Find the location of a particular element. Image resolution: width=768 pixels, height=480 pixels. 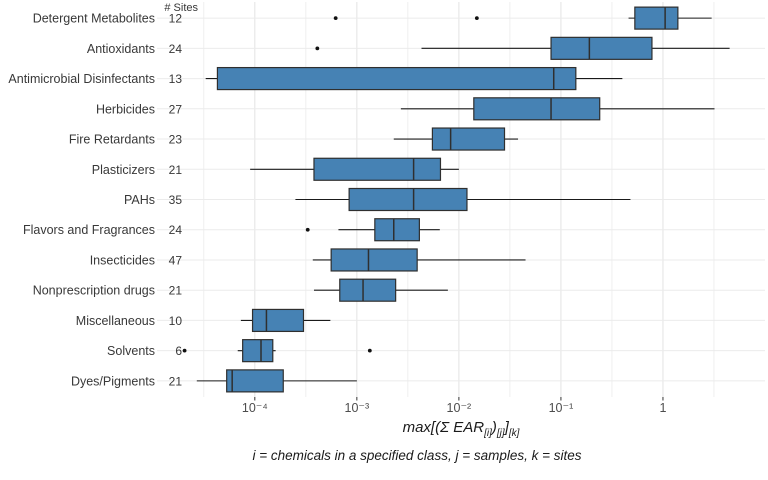

site-count: 23 is located at coordinates (176, 140).